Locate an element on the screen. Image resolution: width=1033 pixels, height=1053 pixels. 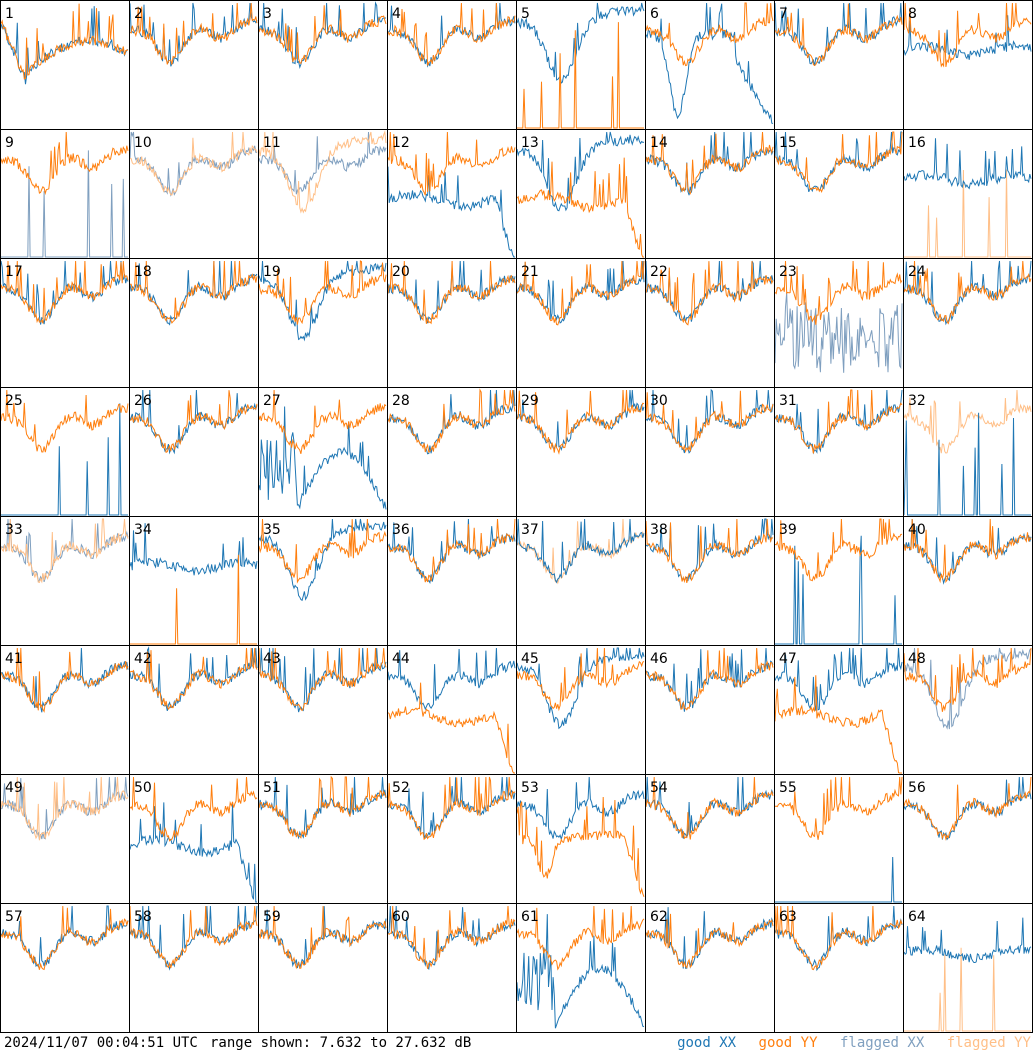
panel-30-yy-line is located at coordinates (709, 422).